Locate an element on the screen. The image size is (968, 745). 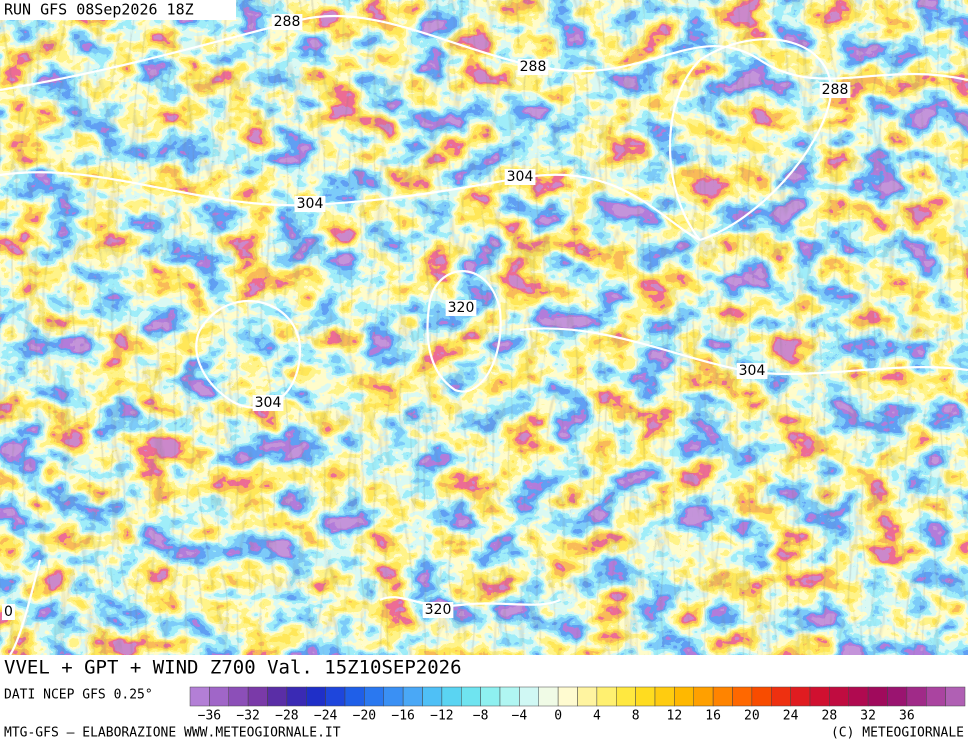
colorbar-tick-label: 12 is located at coordinates (675, 716).